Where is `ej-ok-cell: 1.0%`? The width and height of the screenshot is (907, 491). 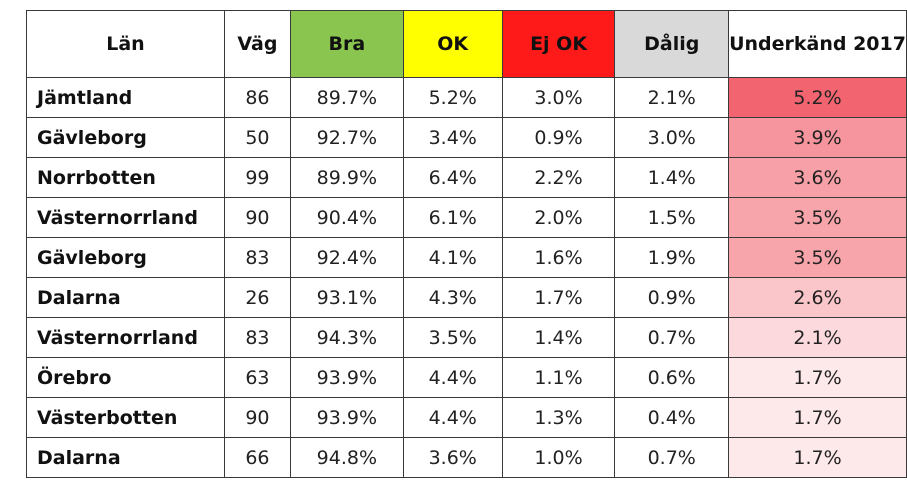 ej-ok-cell: 1.0% is located at coordinates (558, 457).